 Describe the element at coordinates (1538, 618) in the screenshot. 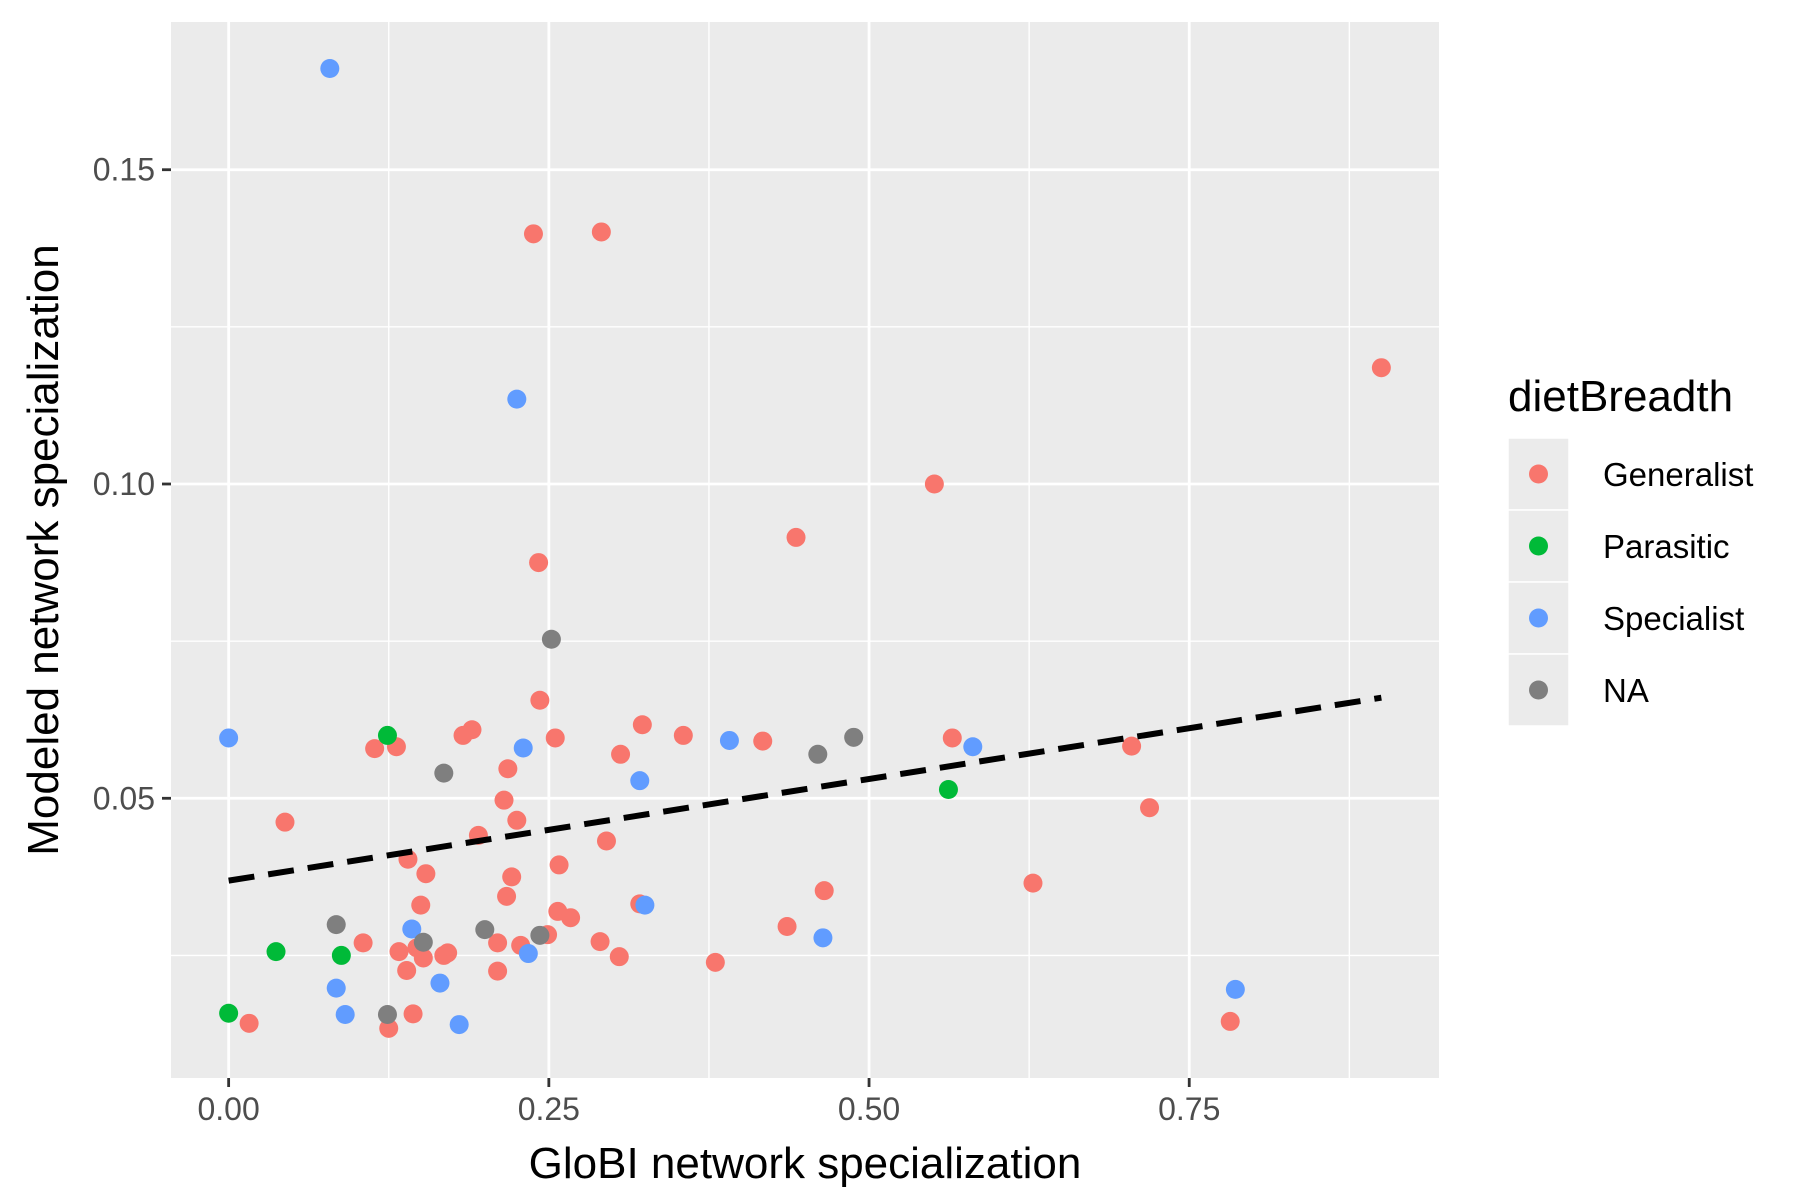

I see `legend-marker-specialist` at that location.